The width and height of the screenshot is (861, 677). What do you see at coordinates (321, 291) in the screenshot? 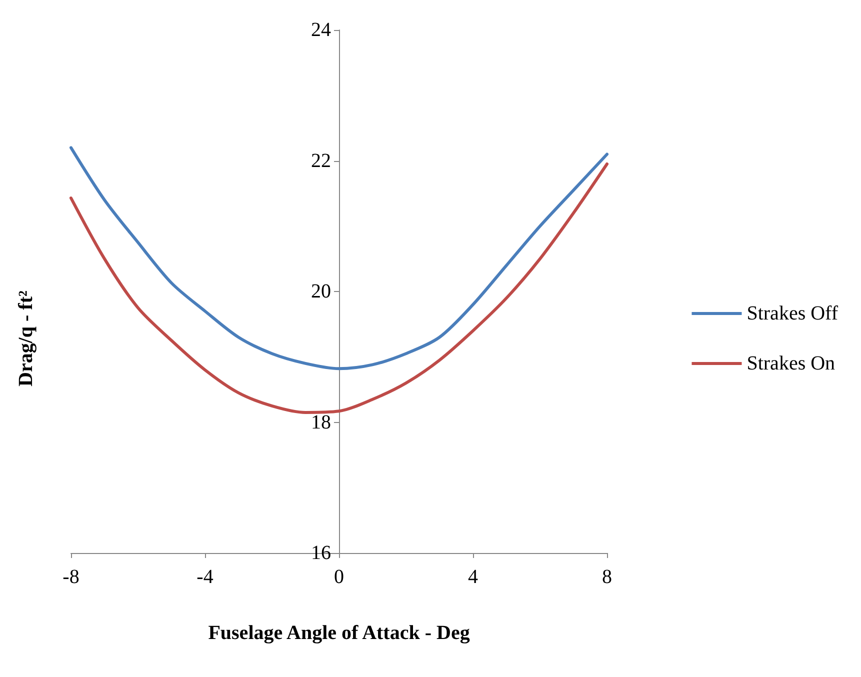
I see `y-tick-label: 20` at bounding box center [321, 291].